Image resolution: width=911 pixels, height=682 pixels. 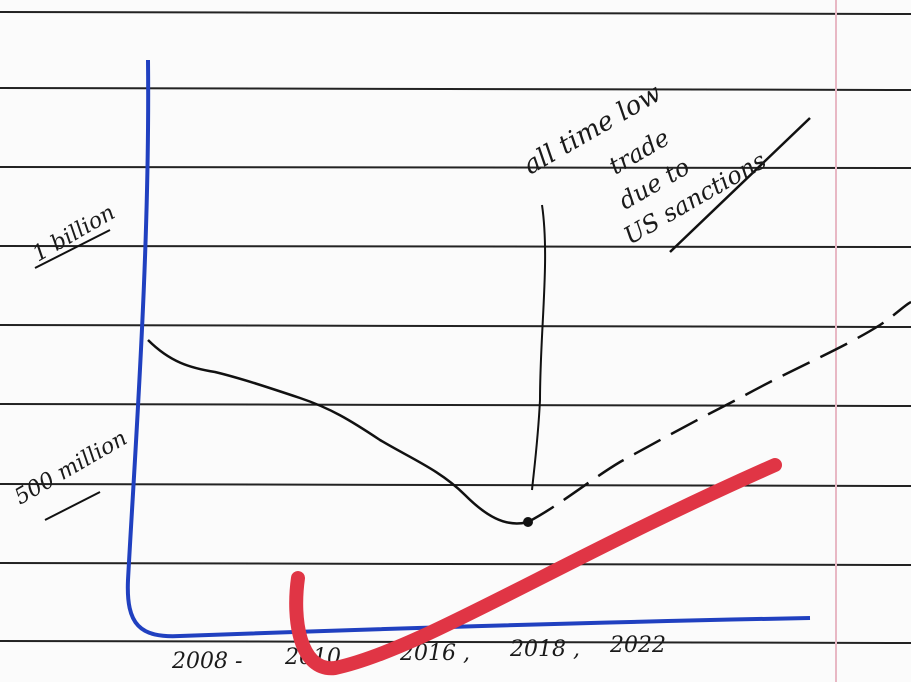 What do you see at coordinates (719, 412) in the screenshot?
I see `trend-line-dashed` at bounding box center [719, 412].